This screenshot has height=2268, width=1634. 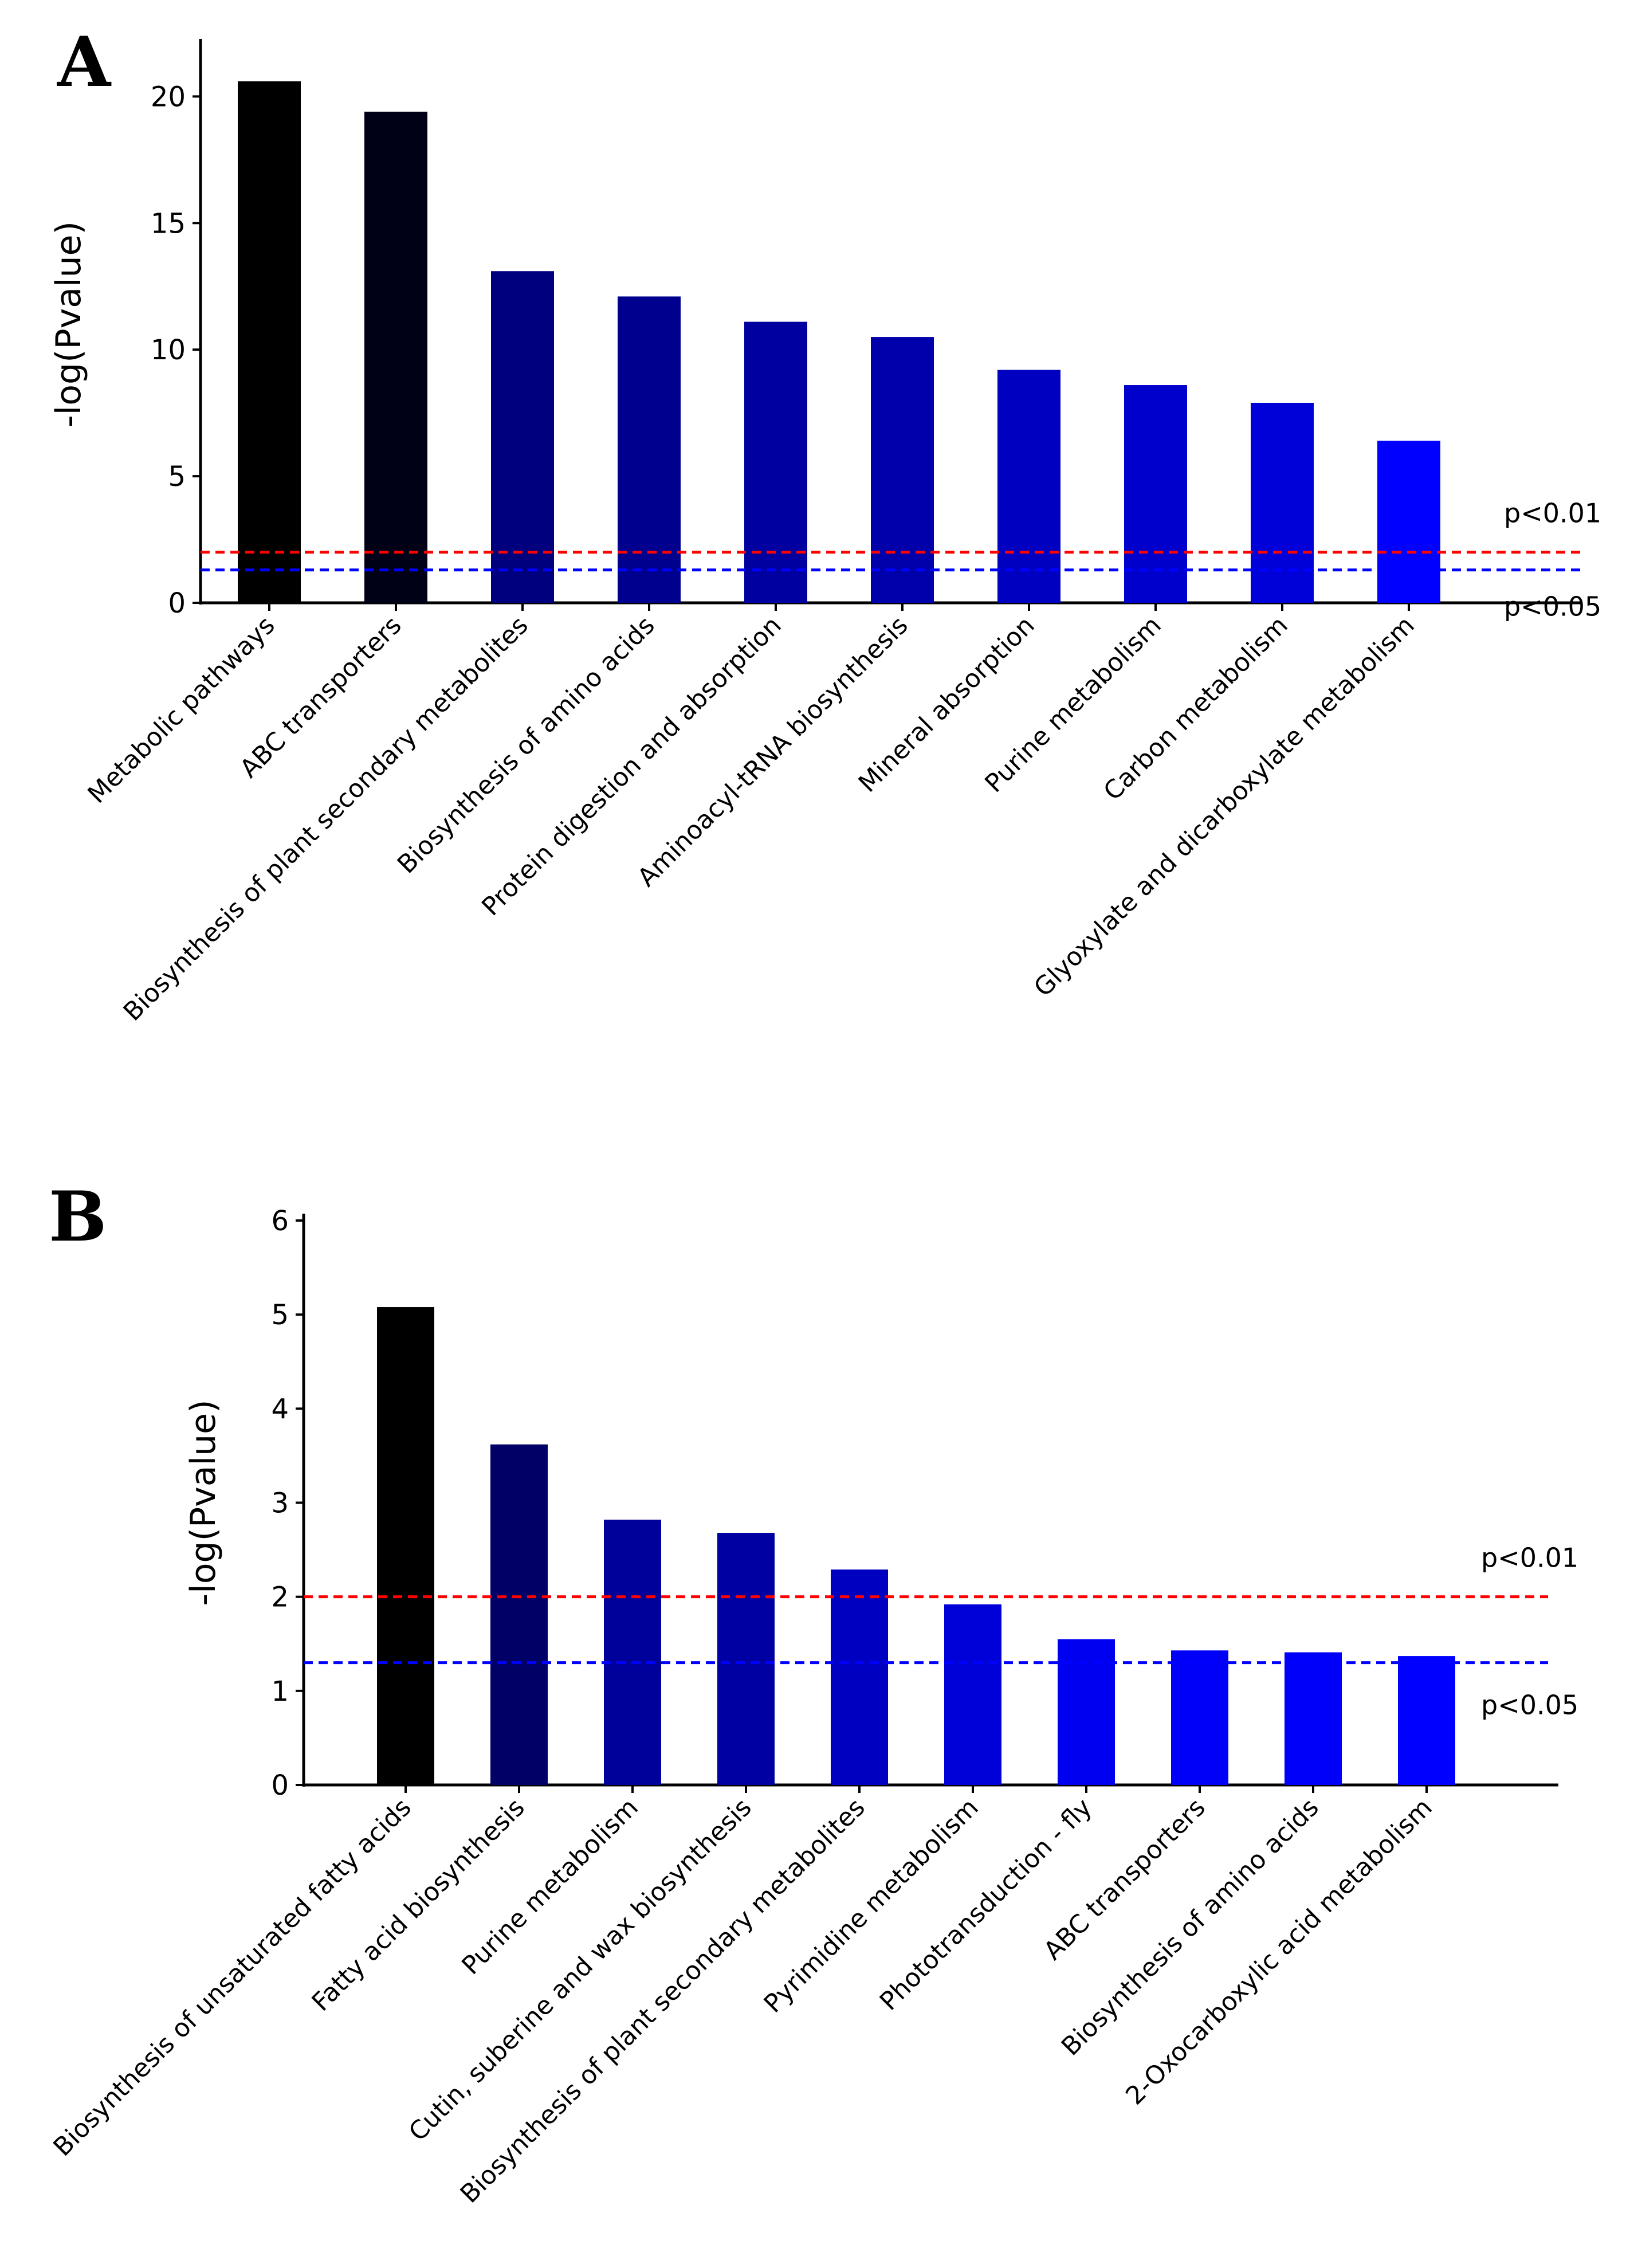 What do you see at coordinates (871, 1906) in the screenshot?
I see `x-tick-label: Pyrimidine metabolism` at bounding box center [871, 1906].